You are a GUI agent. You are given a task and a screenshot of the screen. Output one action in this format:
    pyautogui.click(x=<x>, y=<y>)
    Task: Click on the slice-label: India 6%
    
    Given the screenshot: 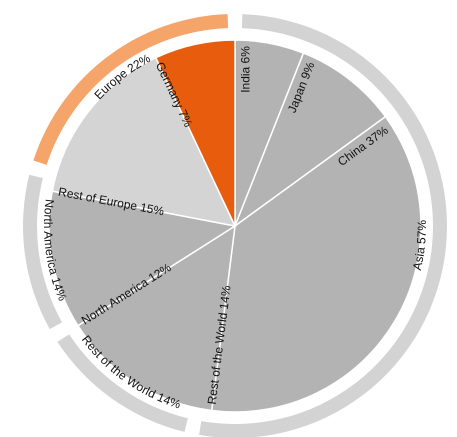 What is the action you would take?
    pyautogui.click(x=245, y=69)
    